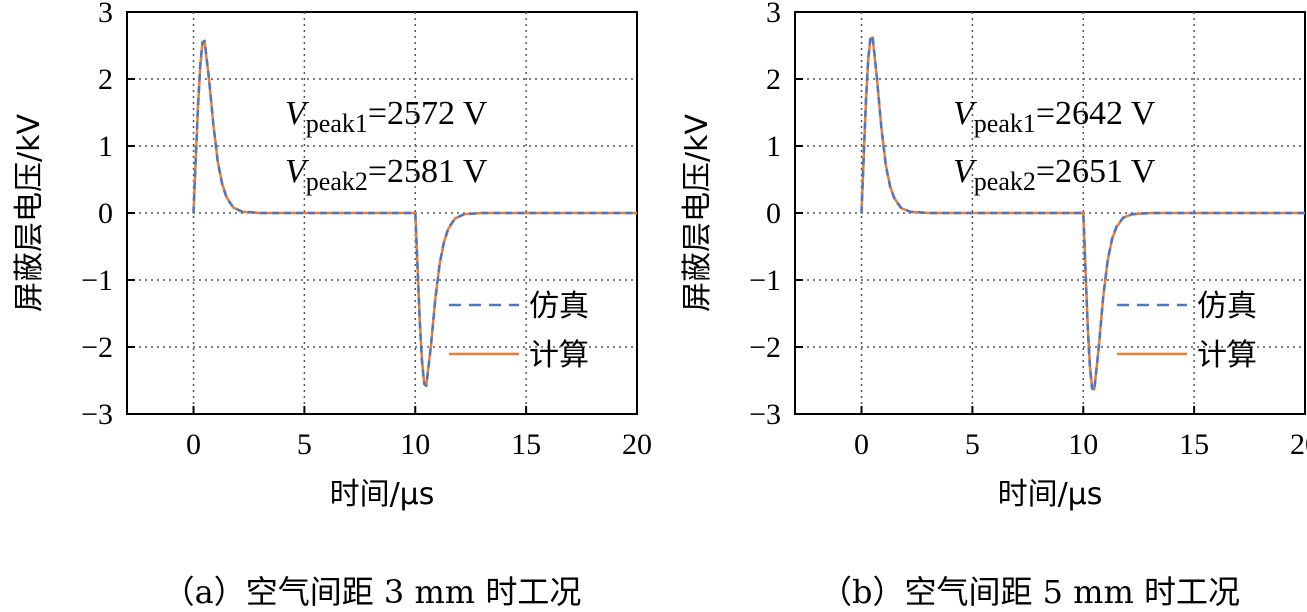 The height and width of the screenshot is (612, 1307). Describe the element at coordinates (1096, 171) in the screenshot. I see `annotation-value: =2651 V` at that location.